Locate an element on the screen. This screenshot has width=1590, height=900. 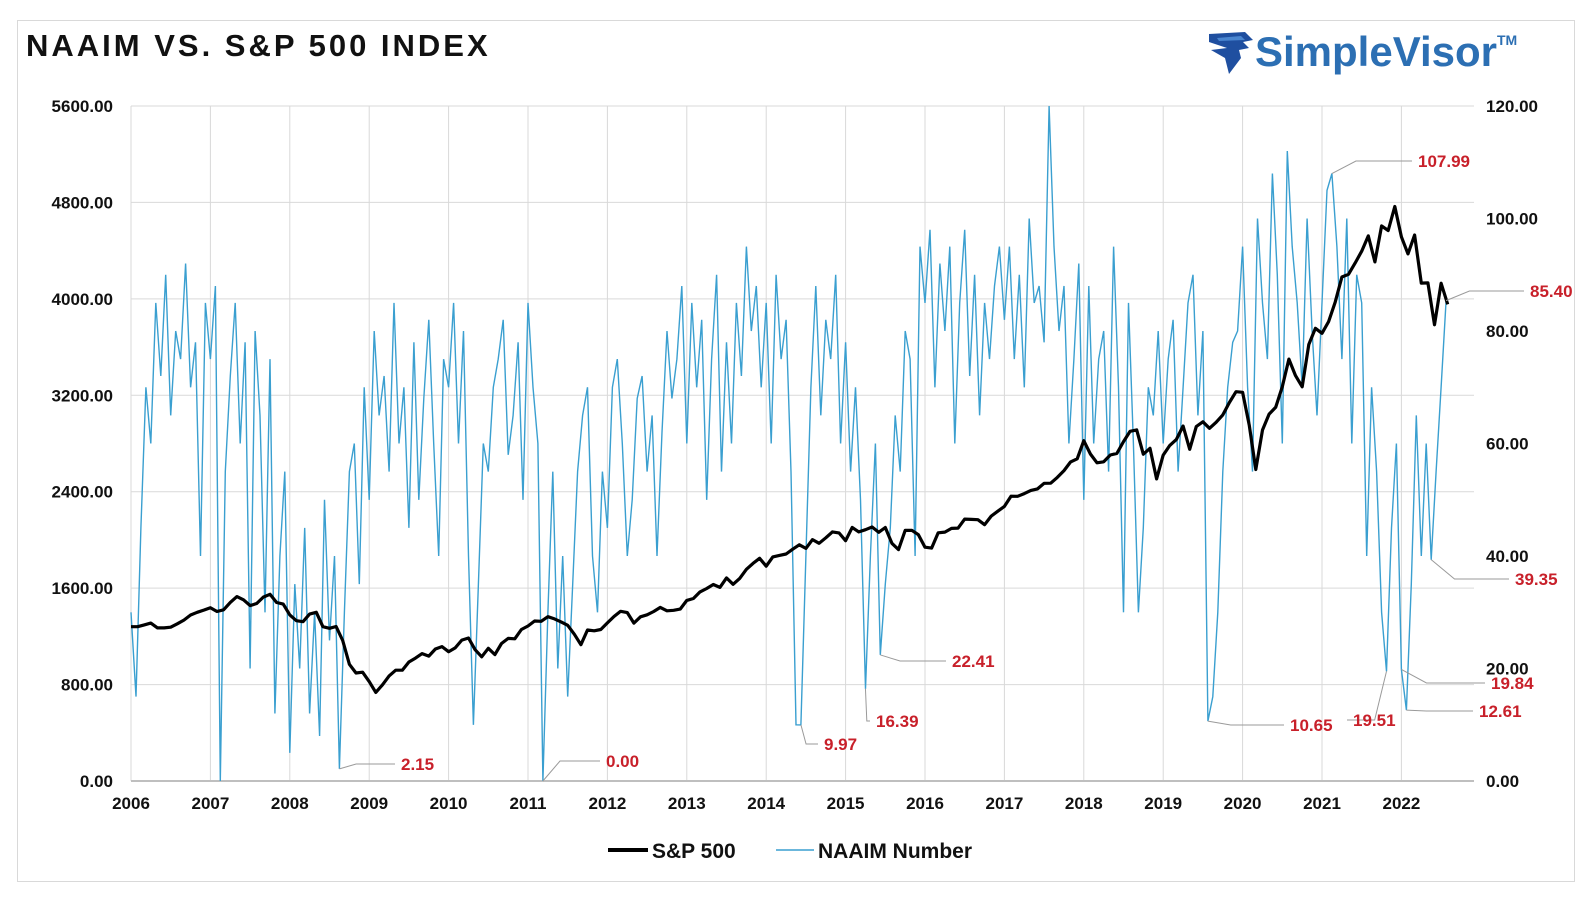
annotation-label: 39.35 is located at coordinates (1536, 579).